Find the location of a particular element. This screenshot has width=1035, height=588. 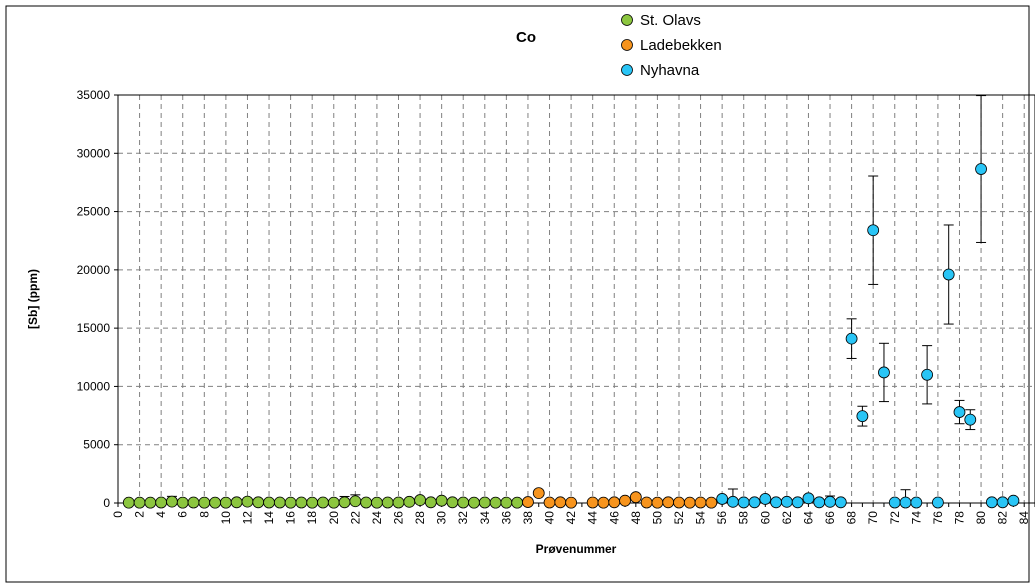

x-tick-label: 14 is located at coordinates (269, 518).